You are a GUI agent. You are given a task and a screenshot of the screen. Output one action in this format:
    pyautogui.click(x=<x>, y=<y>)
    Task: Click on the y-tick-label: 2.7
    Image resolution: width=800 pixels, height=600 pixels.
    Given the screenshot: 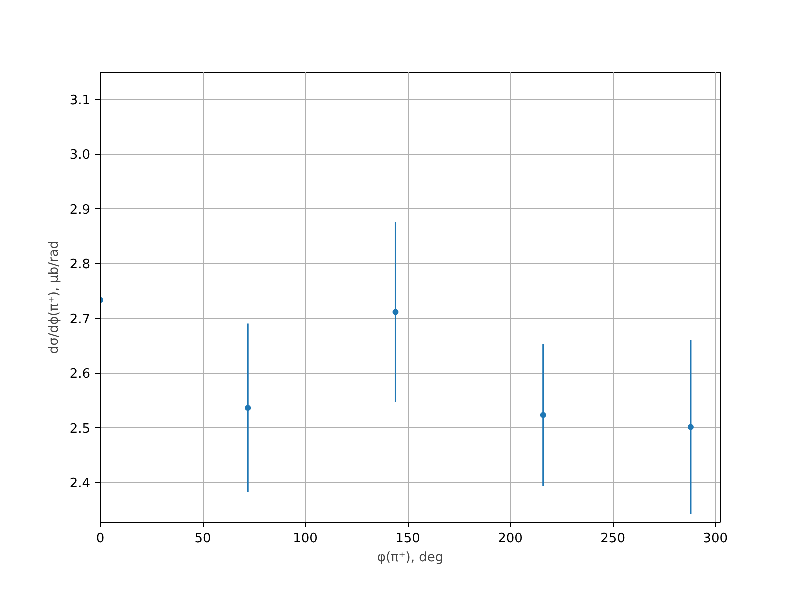 What is the action you would take?
    pyautogui.click(x=80, y=320)
    